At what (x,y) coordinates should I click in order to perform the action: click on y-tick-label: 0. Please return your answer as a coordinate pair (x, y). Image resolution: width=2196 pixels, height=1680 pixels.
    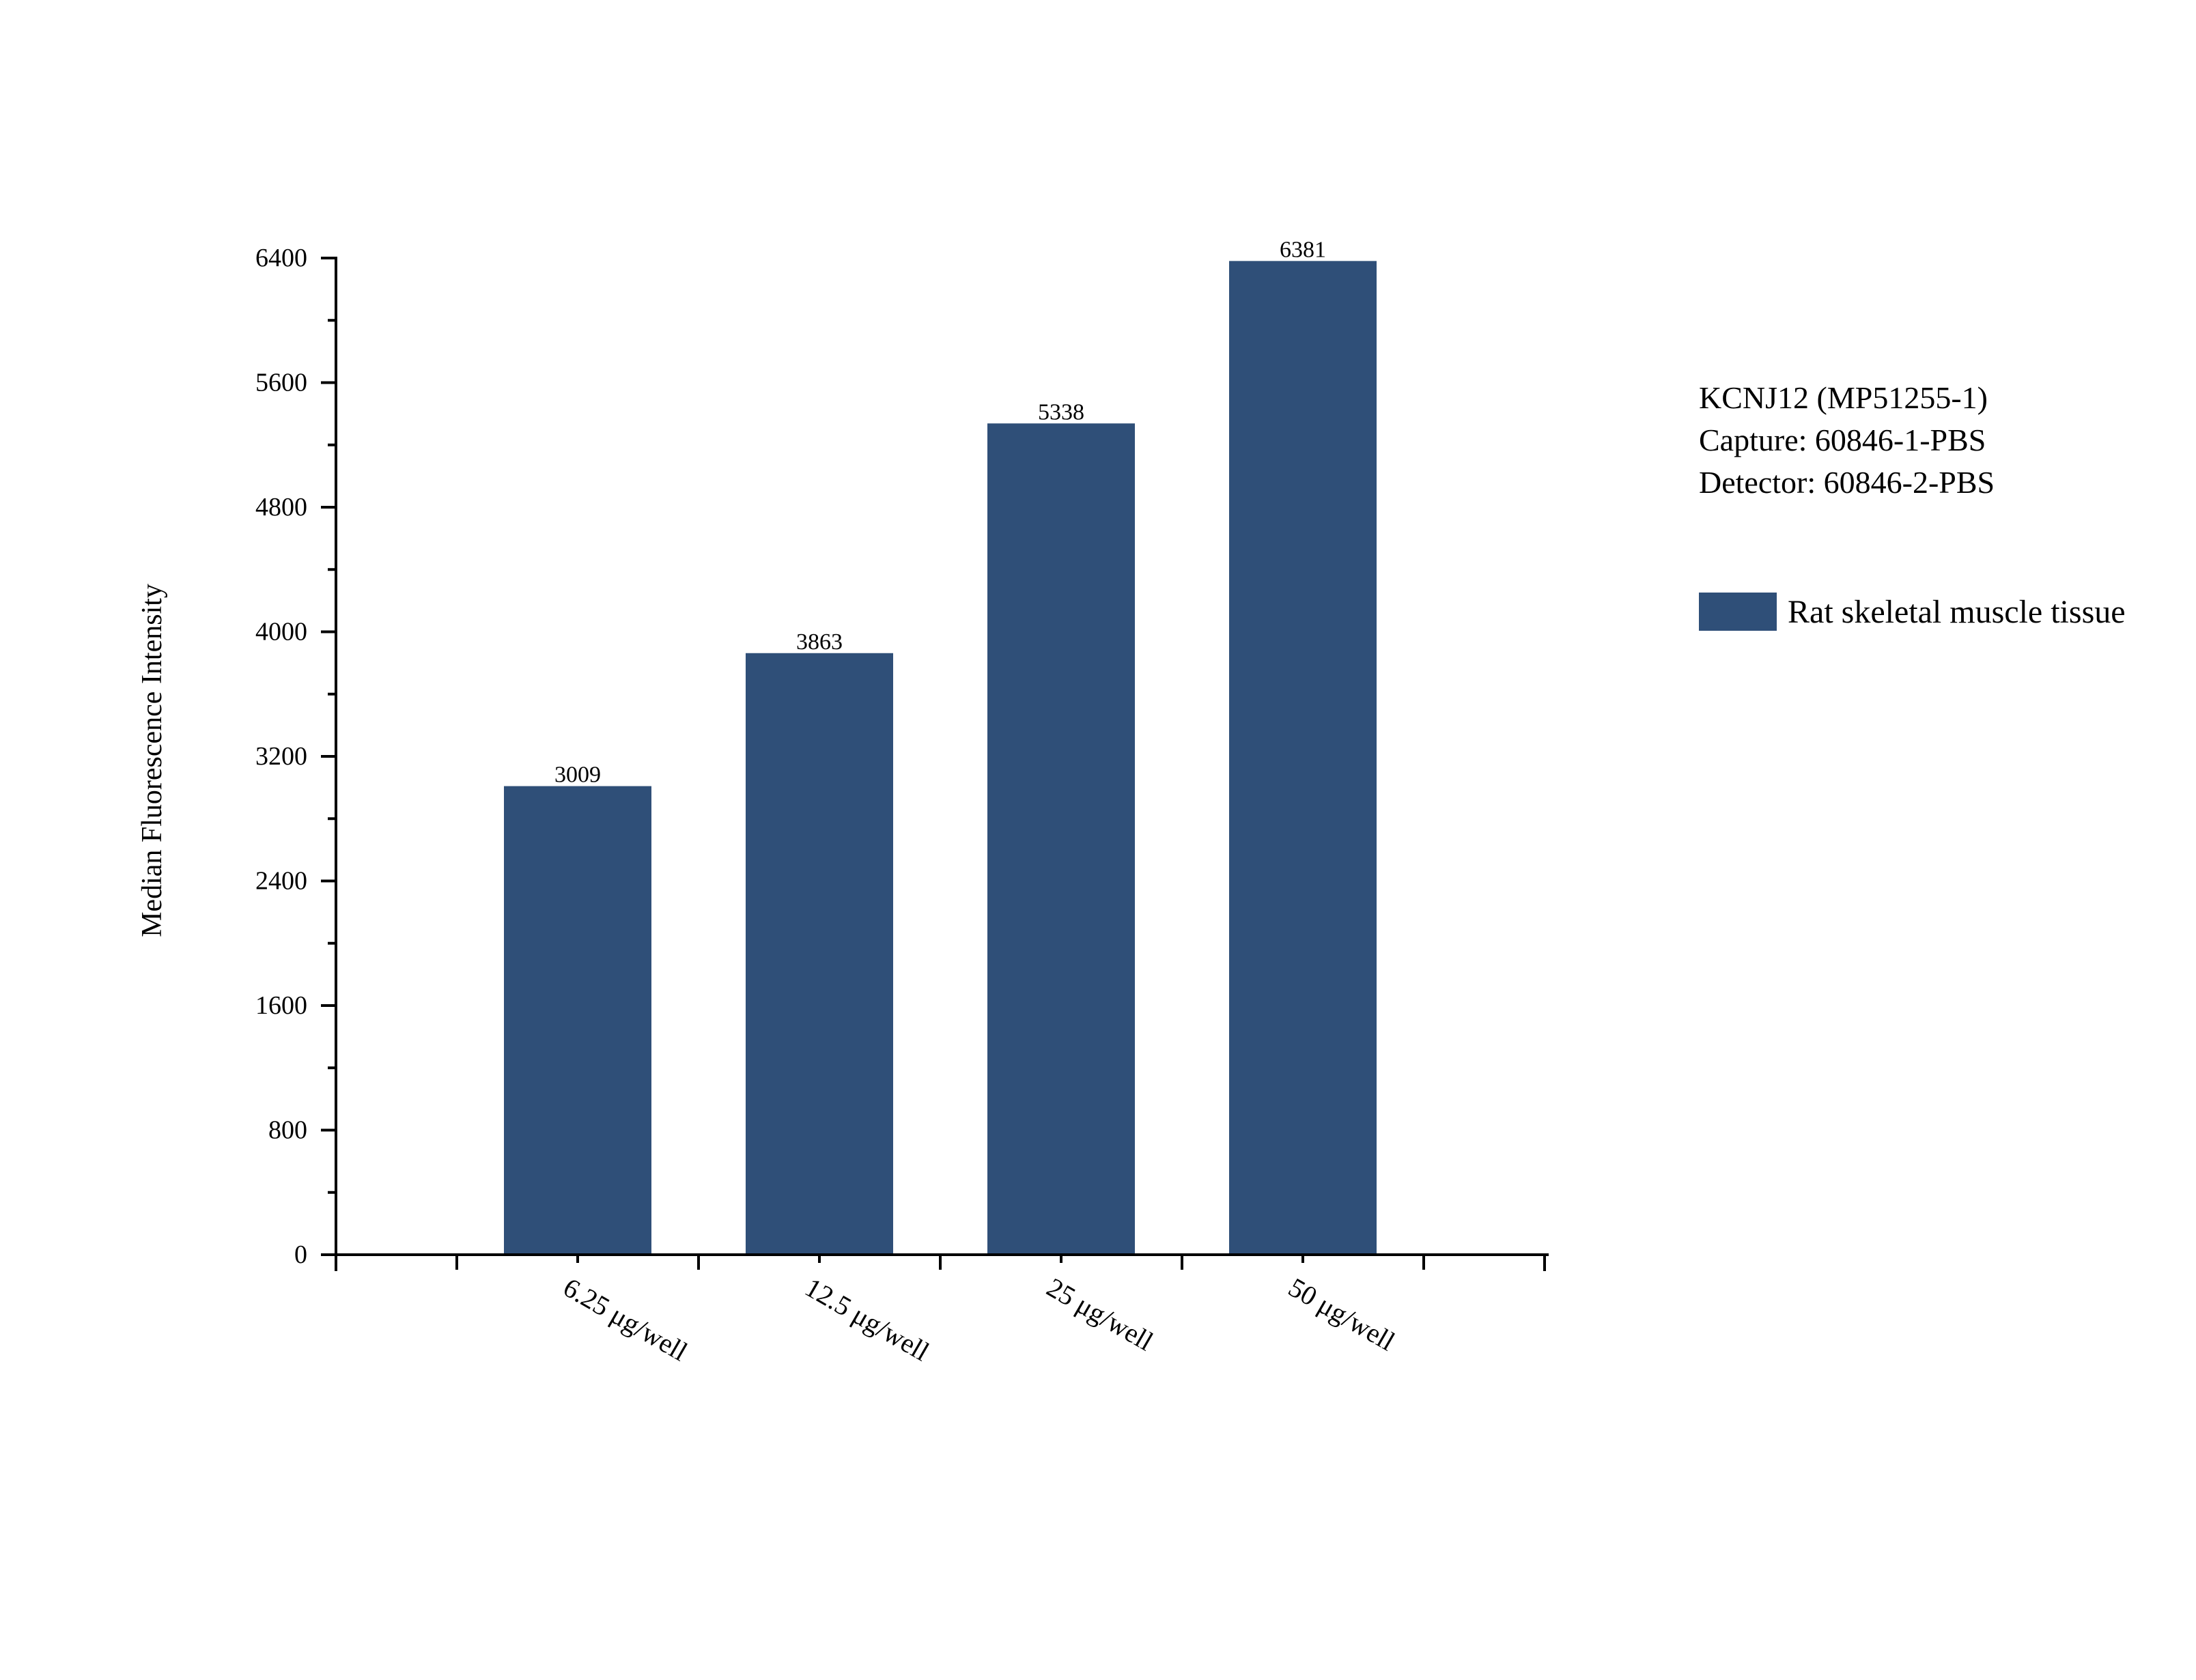
    Looking at the image, I should click on (300, 1254).